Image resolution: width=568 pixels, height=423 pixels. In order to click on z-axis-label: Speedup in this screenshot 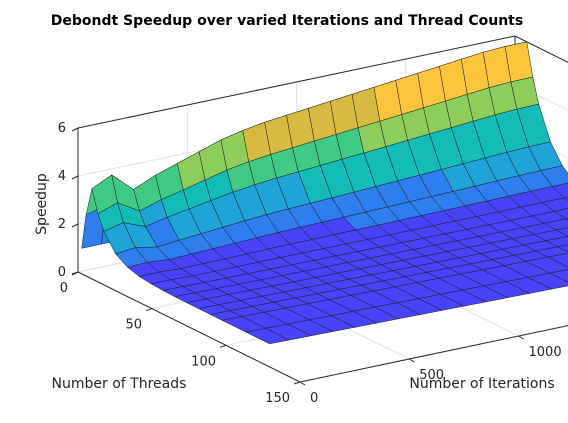, I will do `click(42, 204)`.